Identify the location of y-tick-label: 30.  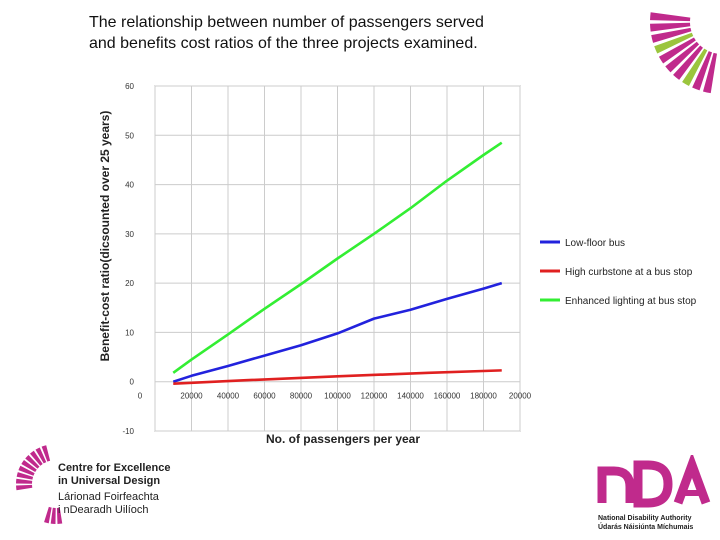
(129, 234).